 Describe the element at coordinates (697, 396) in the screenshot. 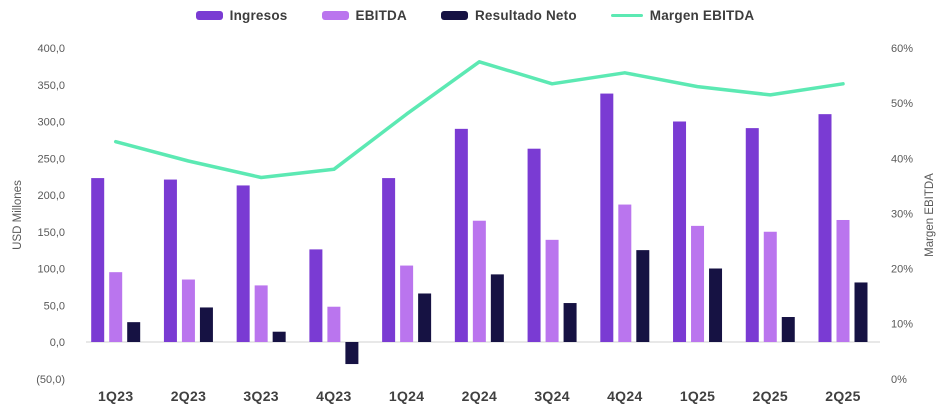

I see `x-axis-label: 1Q25` at that location.